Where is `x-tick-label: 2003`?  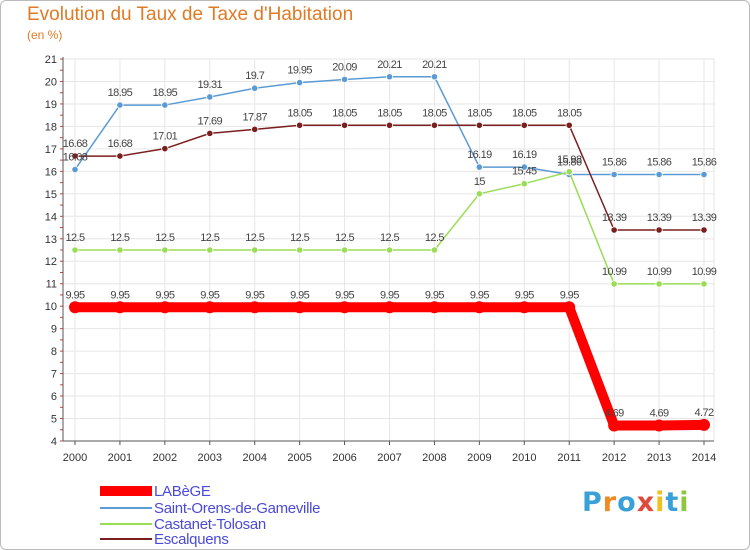 x-tick-label: 2003 is located at coordinates (210, 458).